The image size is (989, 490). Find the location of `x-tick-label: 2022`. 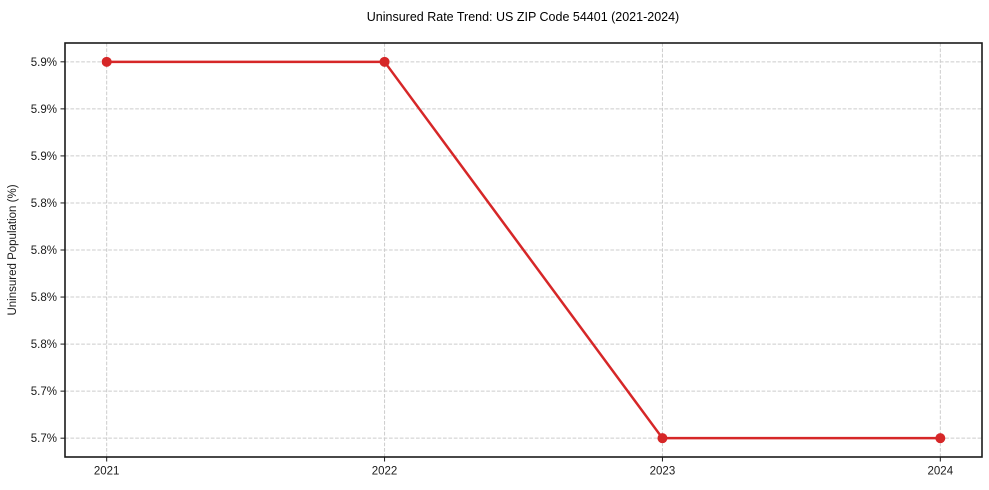

x-tick-label: 2022 is located at coordinates (385, 472).